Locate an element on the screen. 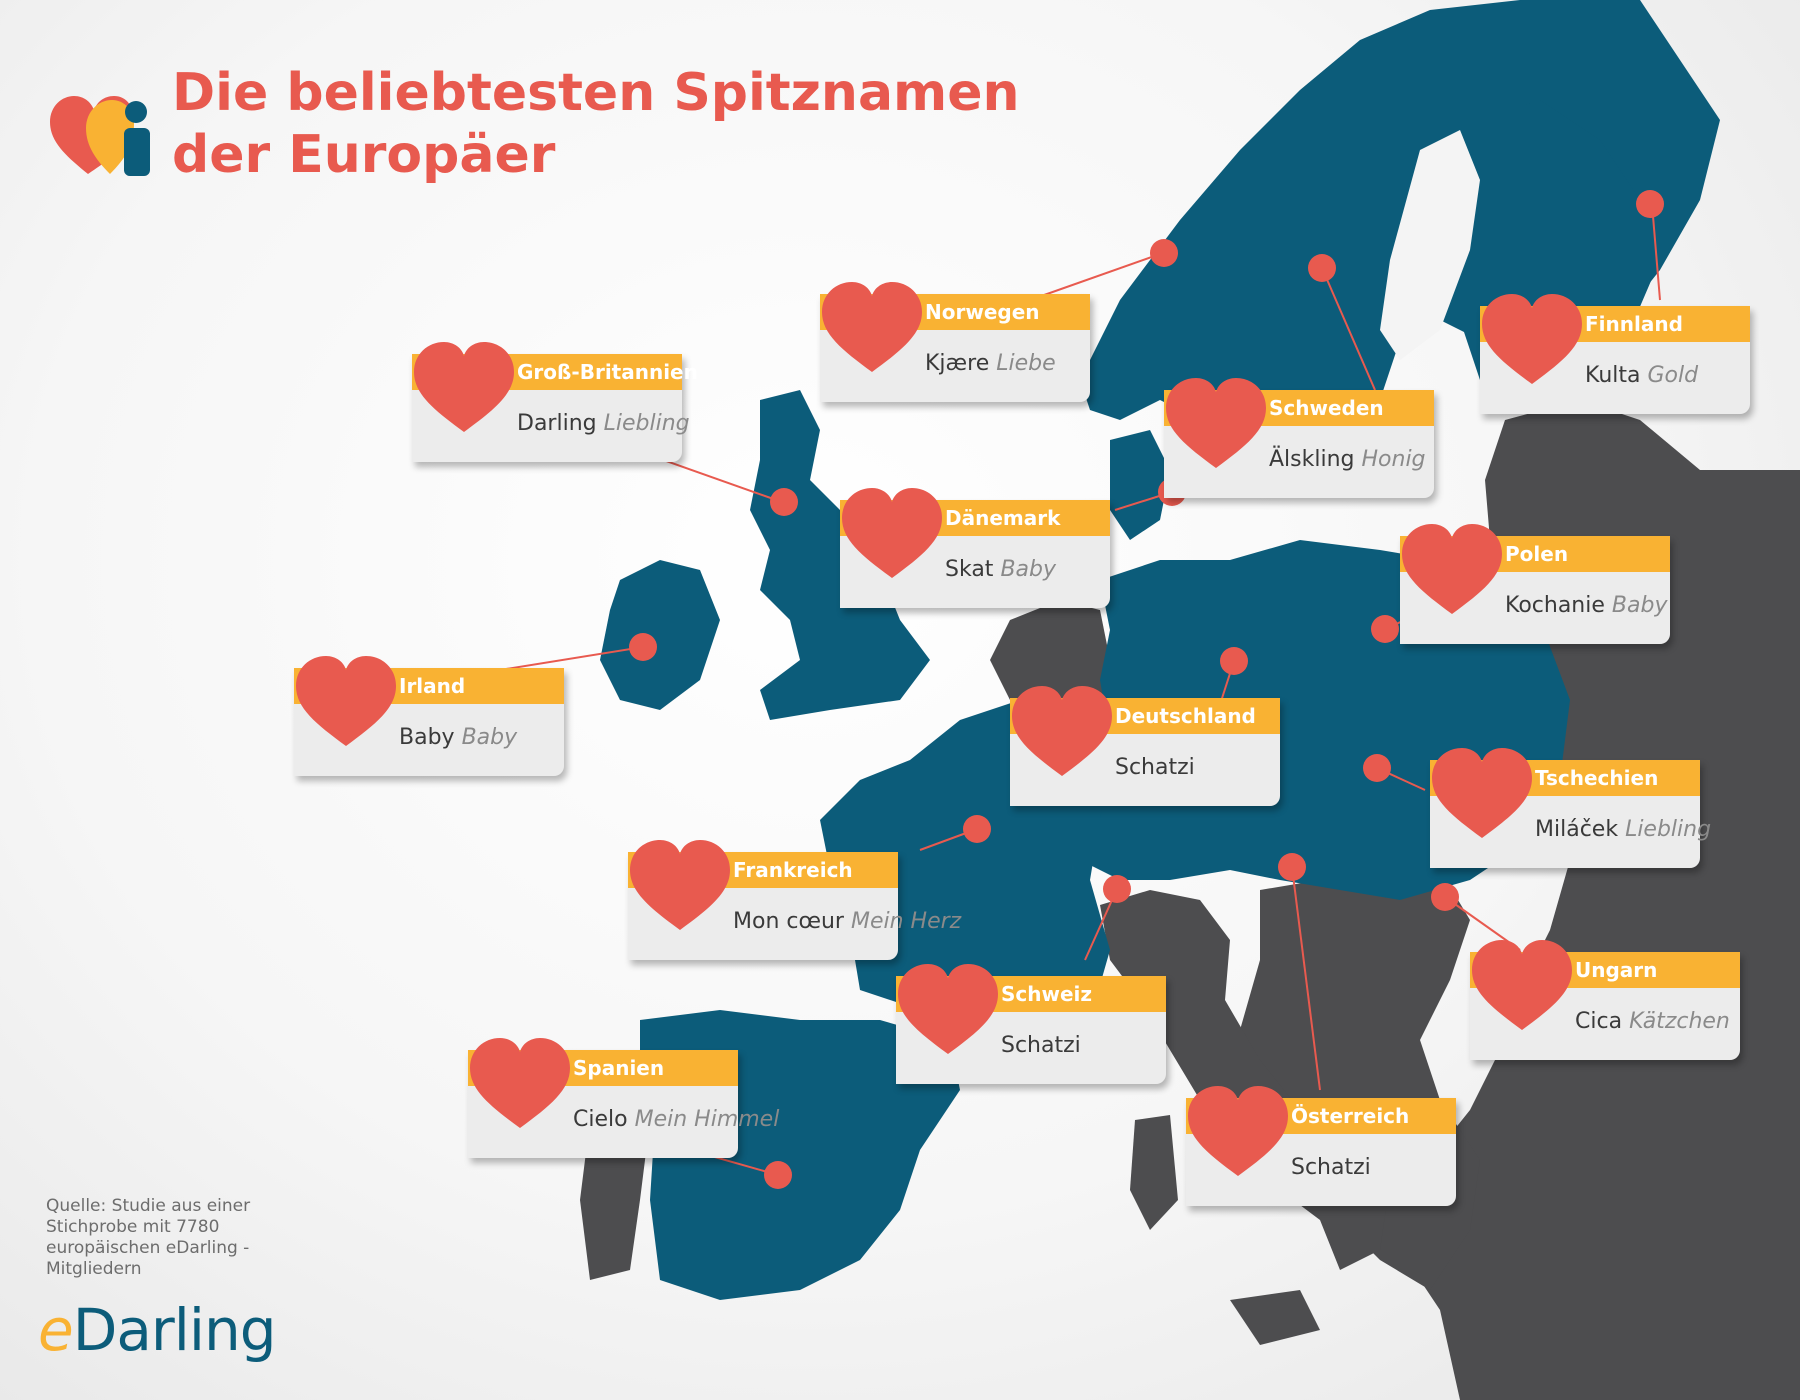 The width and height of the screenshot is (1800, 1400). translation: Honig is located at coordinates (1393, 459).